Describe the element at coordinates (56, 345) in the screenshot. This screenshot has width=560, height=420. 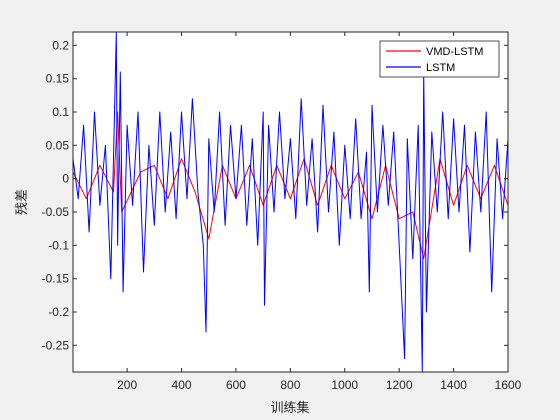
I see `y-tick-label: -0.25` at that location.